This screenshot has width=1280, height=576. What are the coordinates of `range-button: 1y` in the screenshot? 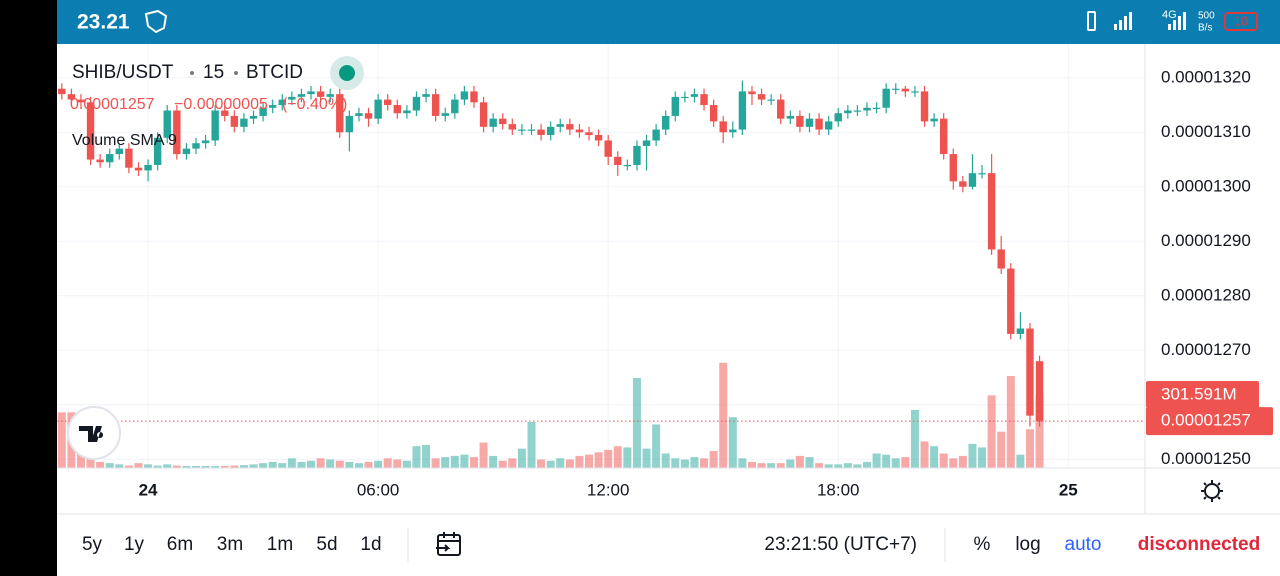 It's located at (134, 544).